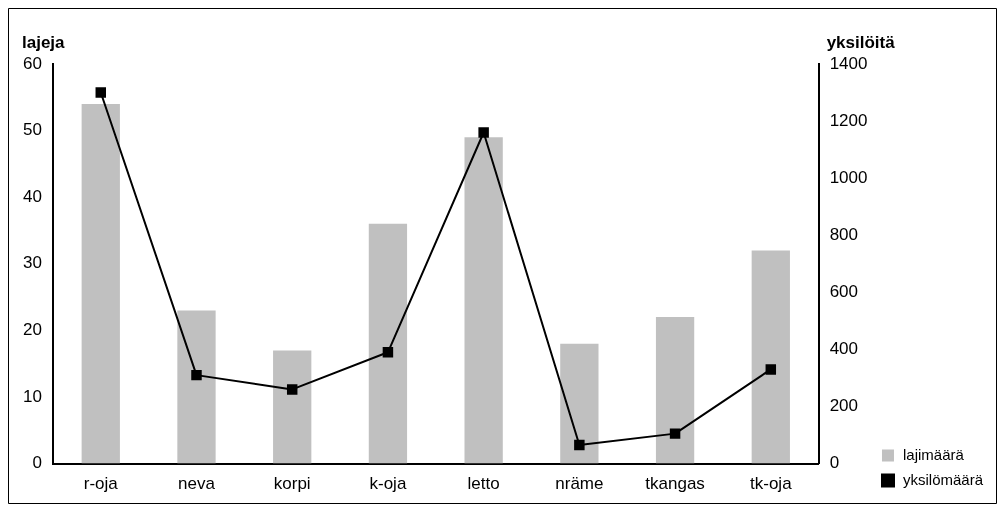 The height and width of the screenshot is (512, 1005). I want to click on y-tick-label: 0, so click(37, 463).